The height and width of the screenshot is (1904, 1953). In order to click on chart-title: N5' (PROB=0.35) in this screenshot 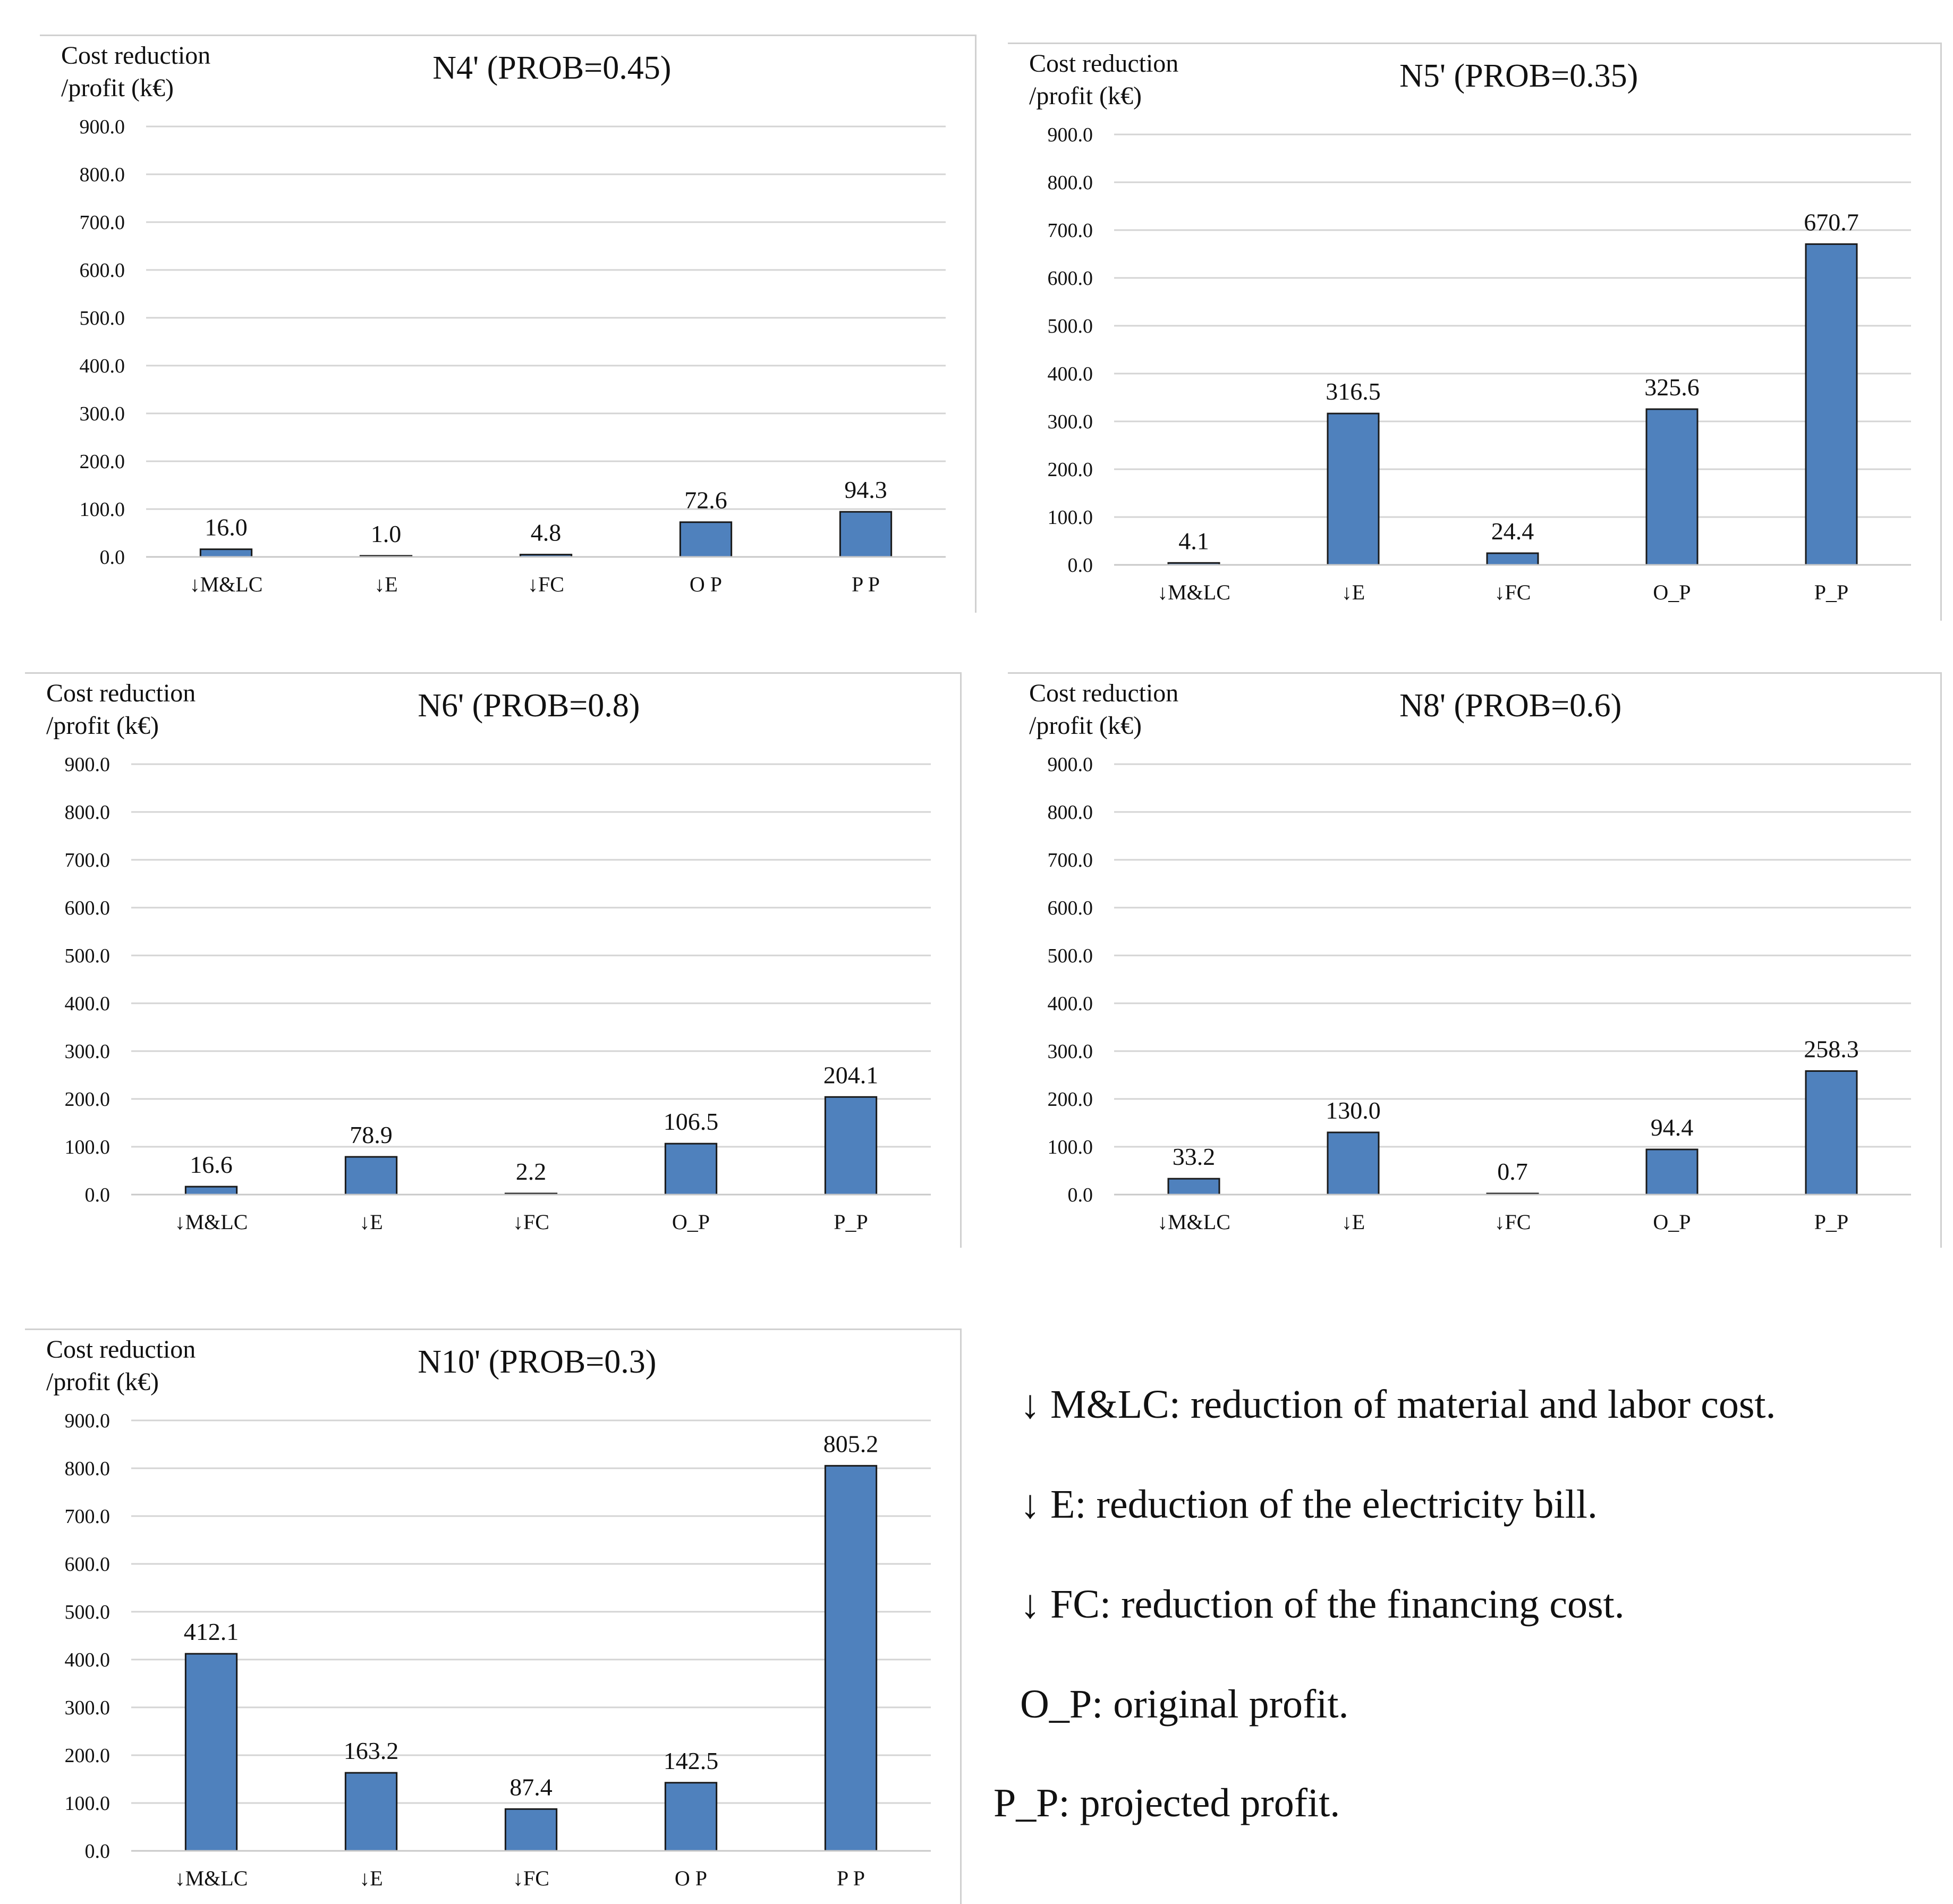, I will do `click(1519, 76)`.